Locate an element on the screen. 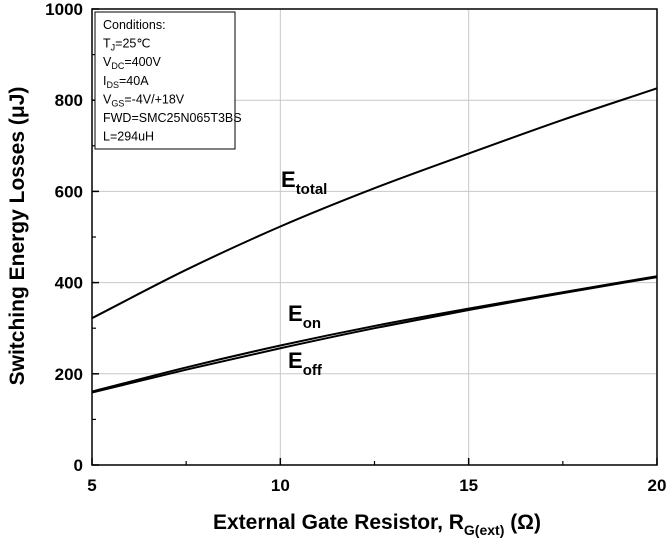 The height and width of the screenshot is (542, 670). legend-line: IDS=40A is located at coordinates (126, 82).